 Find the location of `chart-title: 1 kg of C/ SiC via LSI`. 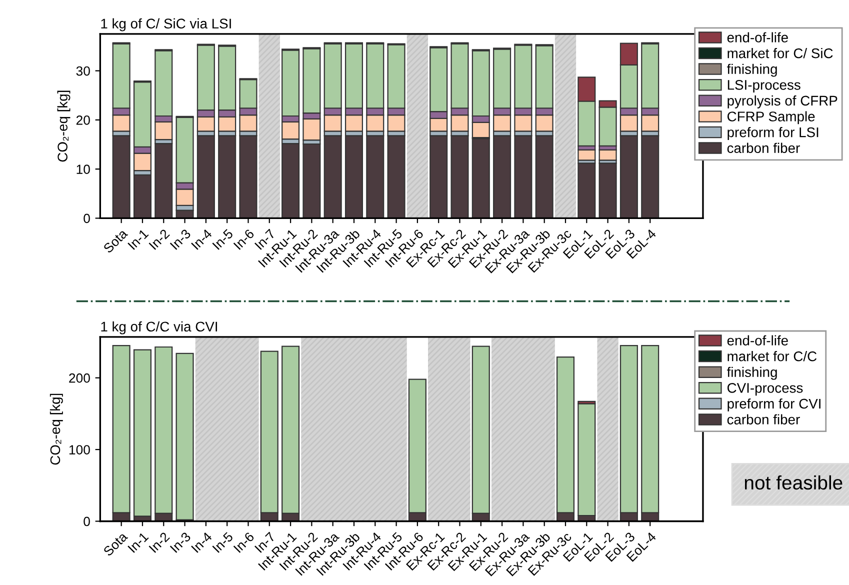

chart-title: 1 kg of C/ SiC via LSI is located at coordinates (166, 25).